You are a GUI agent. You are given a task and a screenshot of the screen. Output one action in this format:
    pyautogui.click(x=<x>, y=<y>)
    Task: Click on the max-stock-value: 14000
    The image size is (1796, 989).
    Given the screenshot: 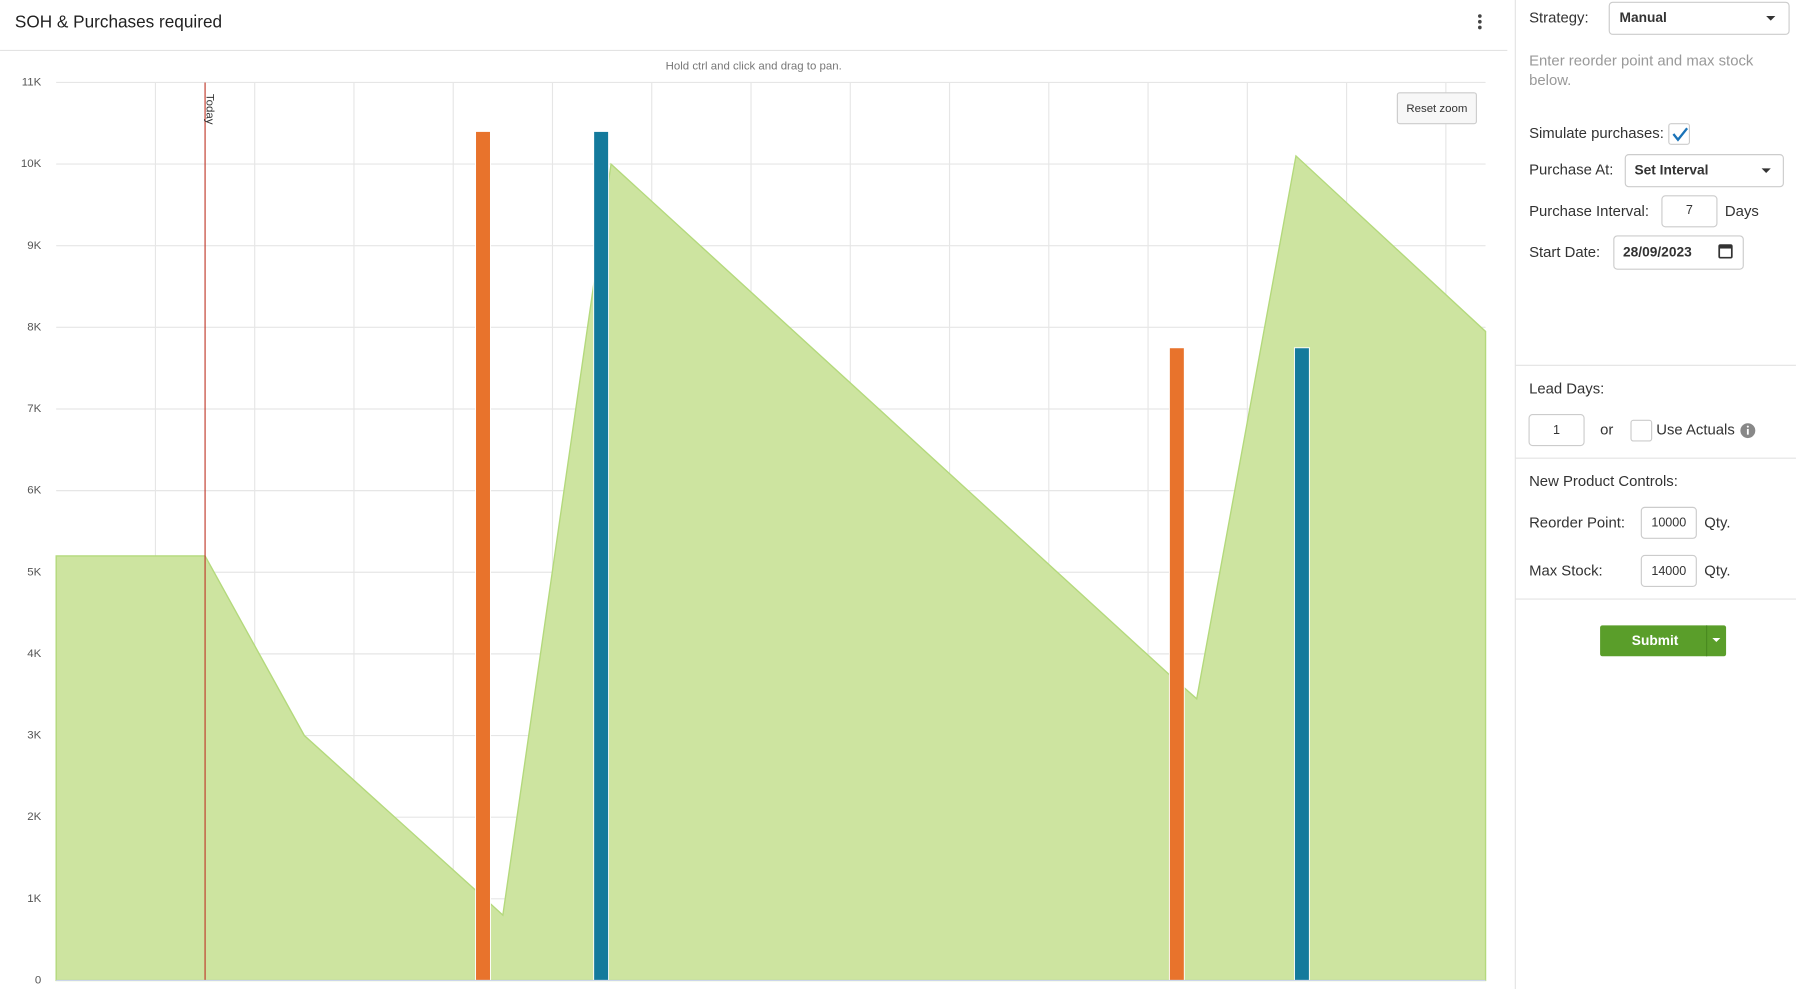 What is the action you would take?
    pyautogui.click(x=1668, y=571)
    